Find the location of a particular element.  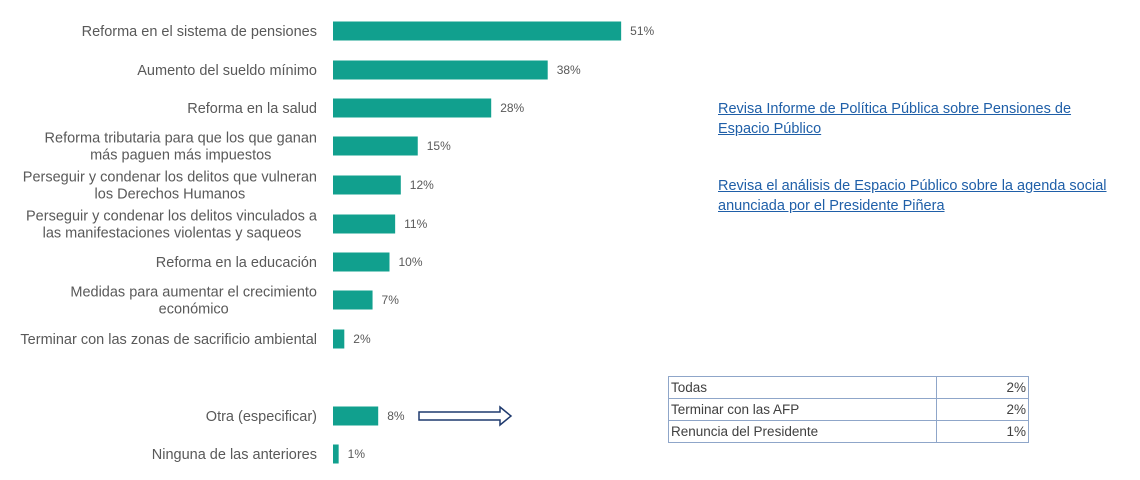

table-cell-label: Todas is located at coordinates (802, 387).